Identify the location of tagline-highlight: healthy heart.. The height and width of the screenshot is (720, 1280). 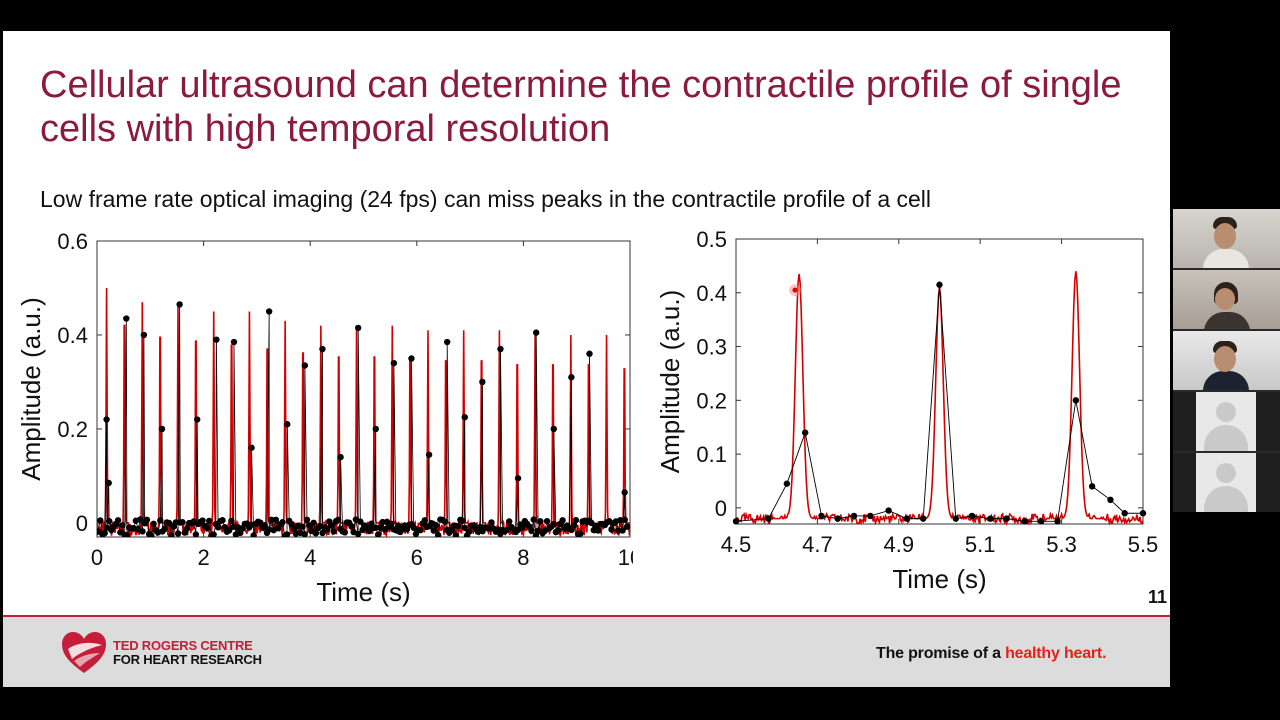
(1056, 653).